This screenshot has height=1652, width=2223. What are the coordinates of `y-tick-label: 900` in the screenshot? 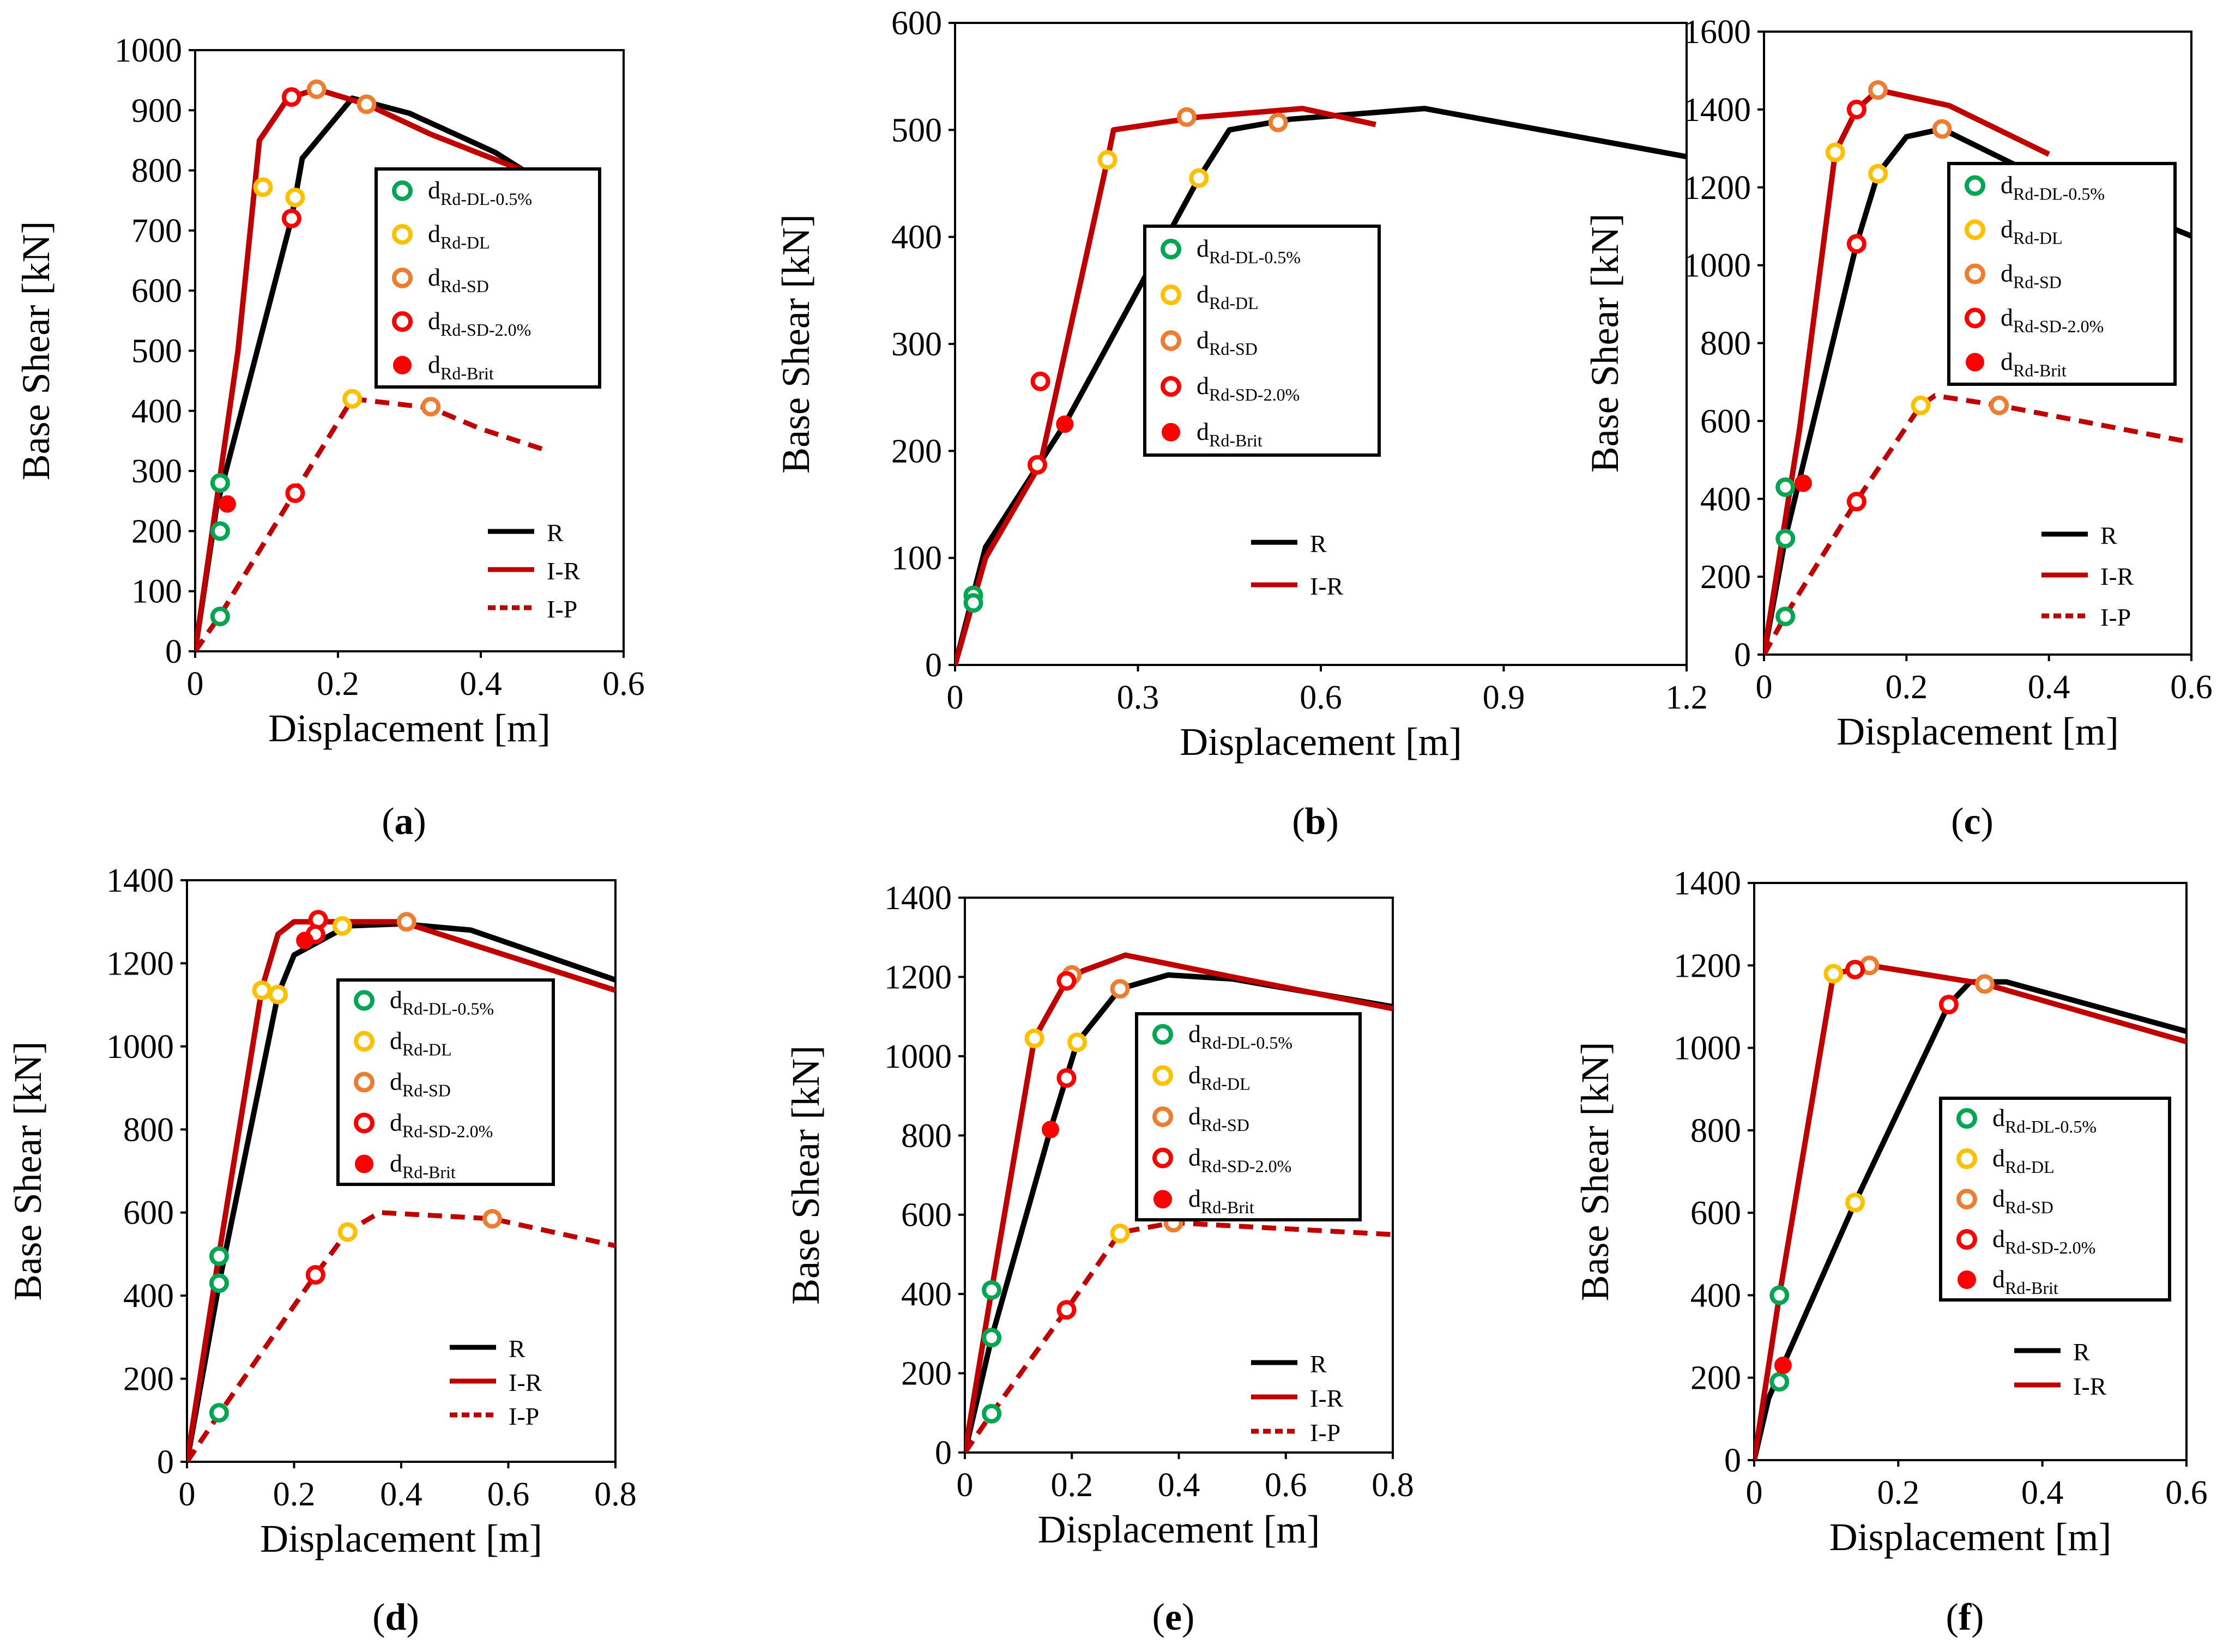 It's located at (156, 110).